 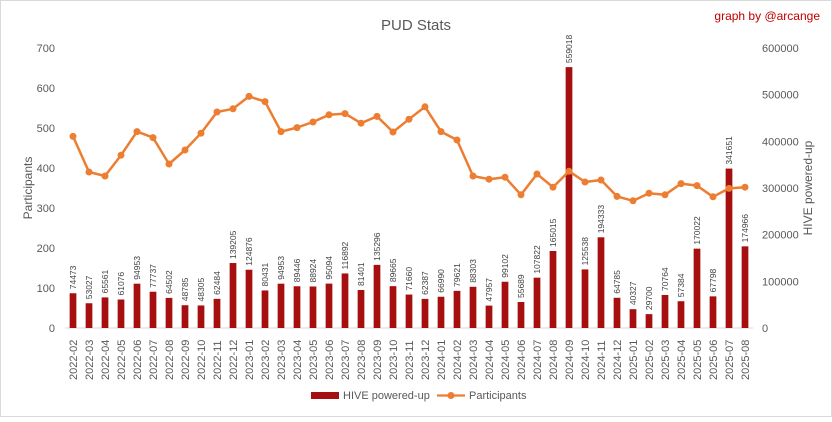 I want to click on x-tick-label: 2022-05, so click(x=122, y=360).